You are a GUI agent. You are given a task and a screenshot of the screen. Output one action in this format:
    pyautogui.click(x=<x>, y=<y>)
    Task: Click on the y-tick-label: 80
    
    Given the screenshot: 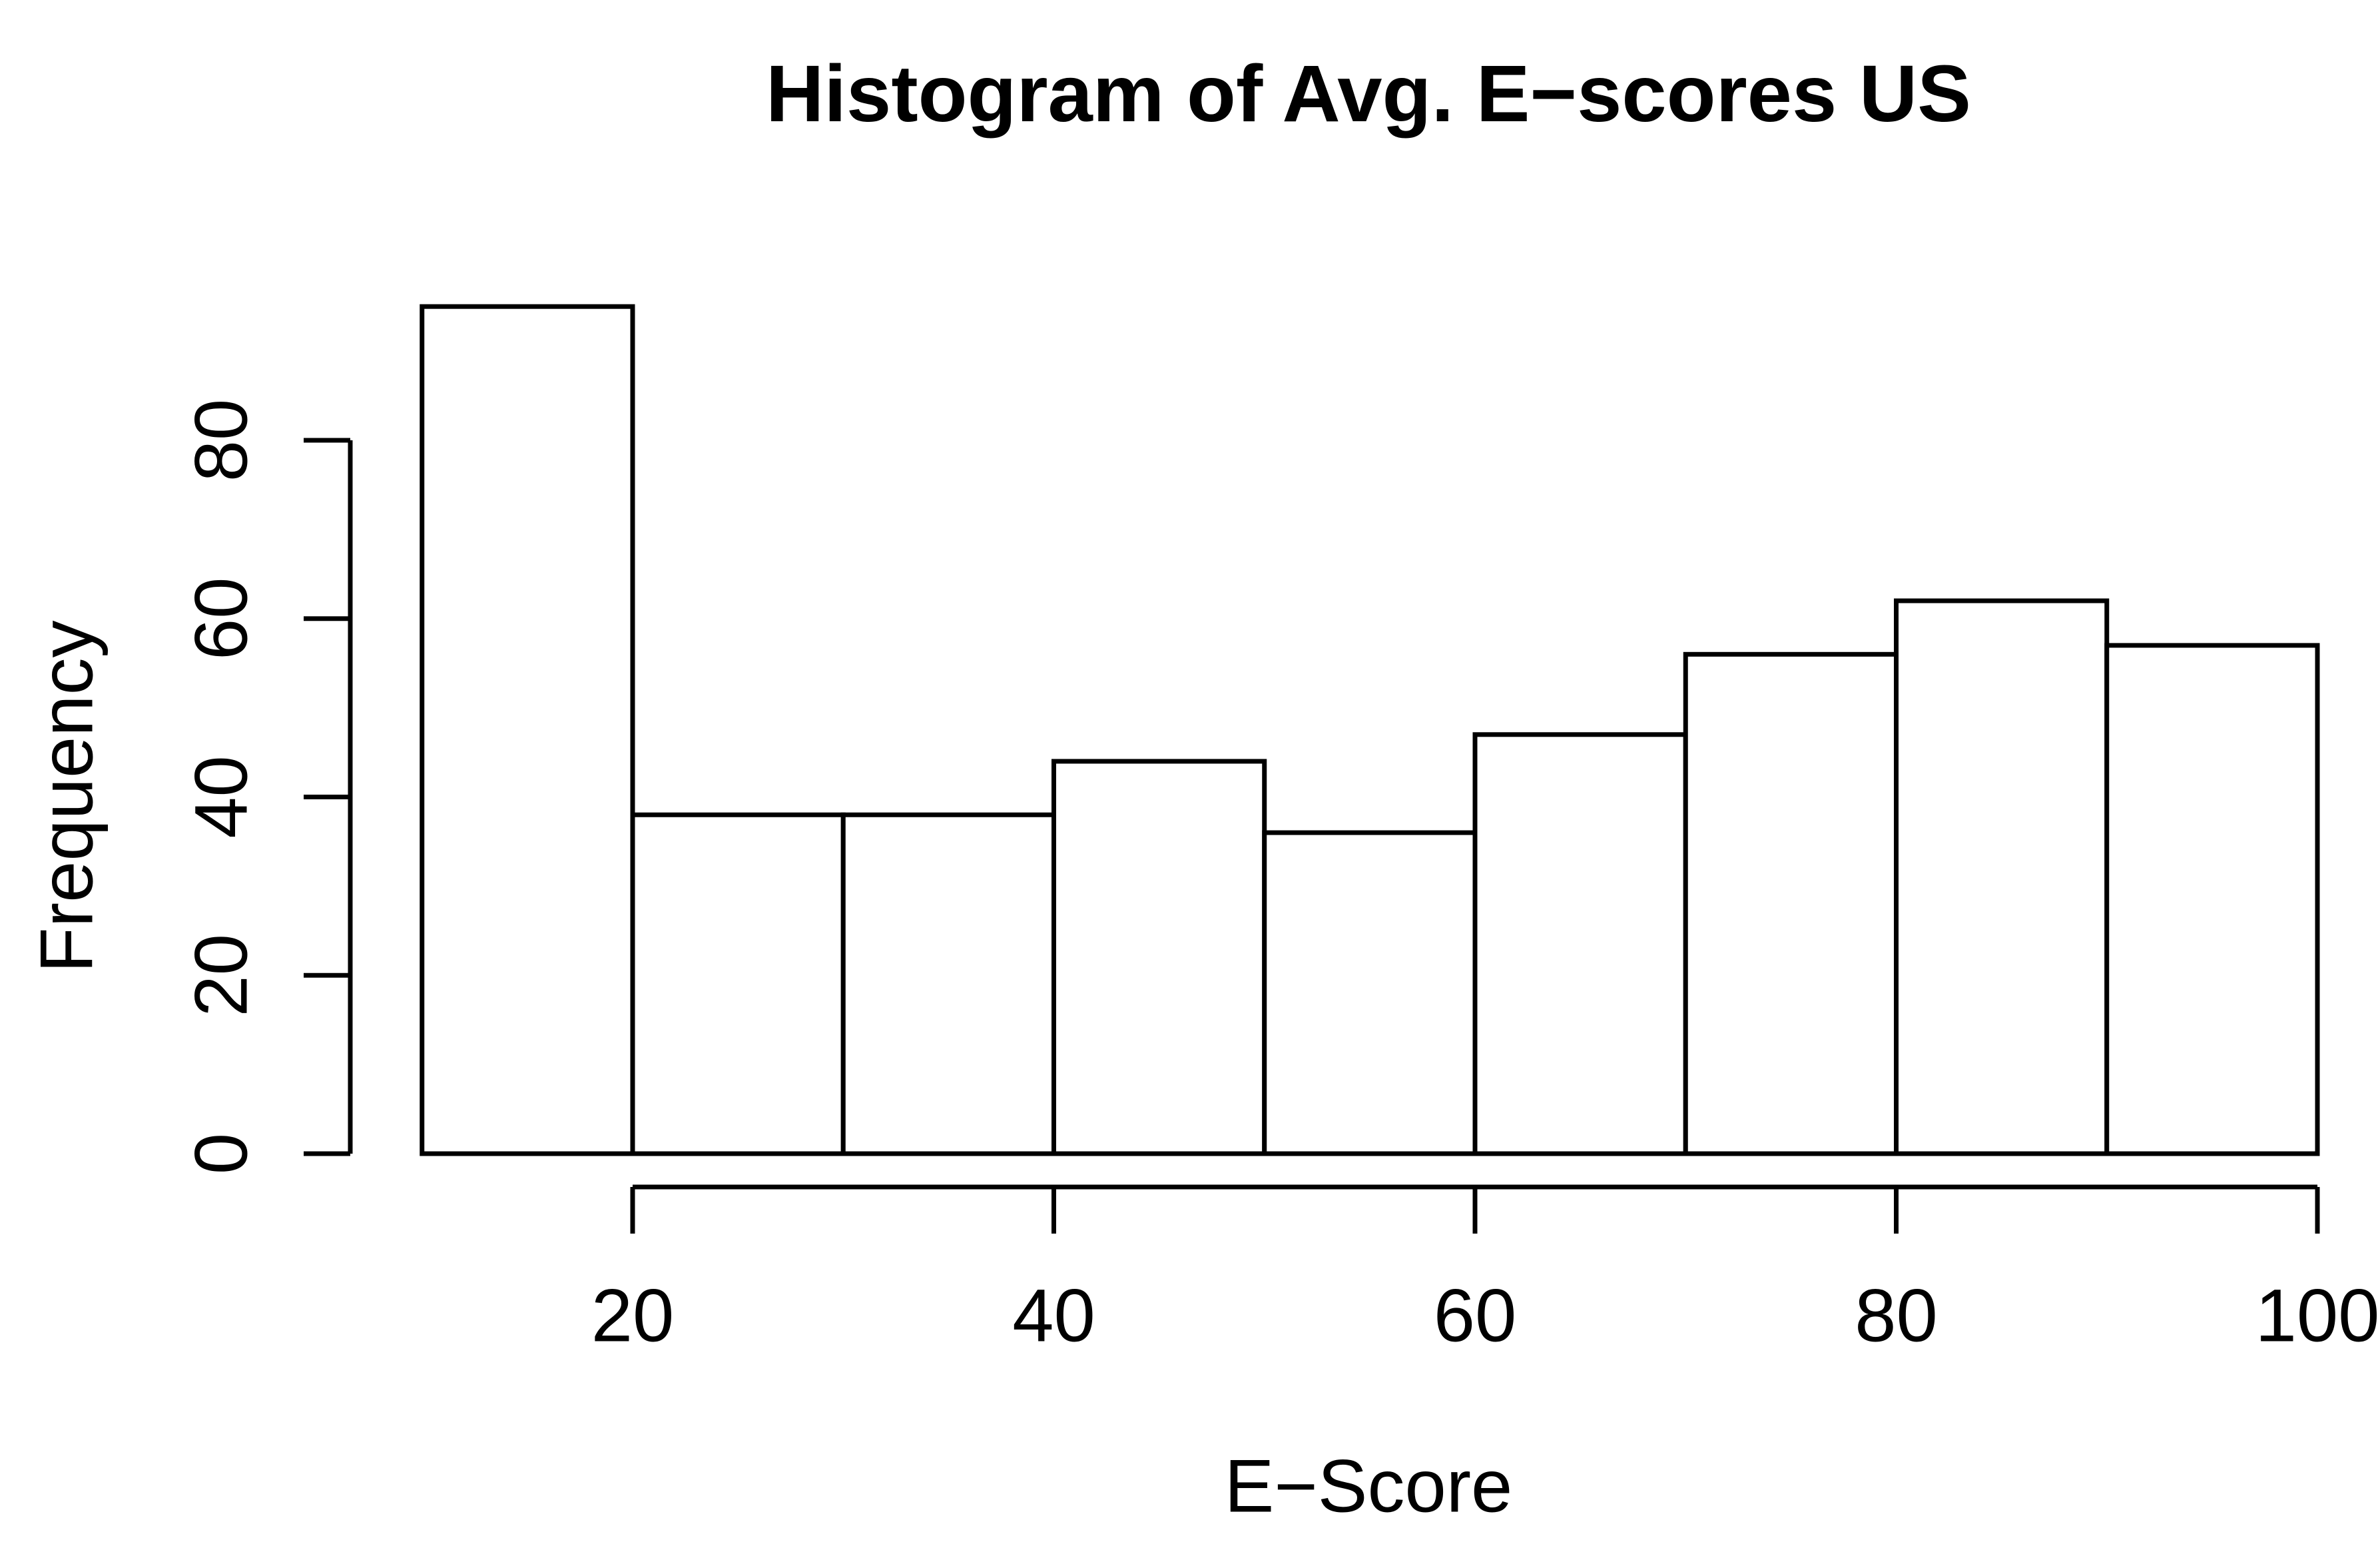 What is the action you would take?
    pyautogui.click(x=221, y=440)
    